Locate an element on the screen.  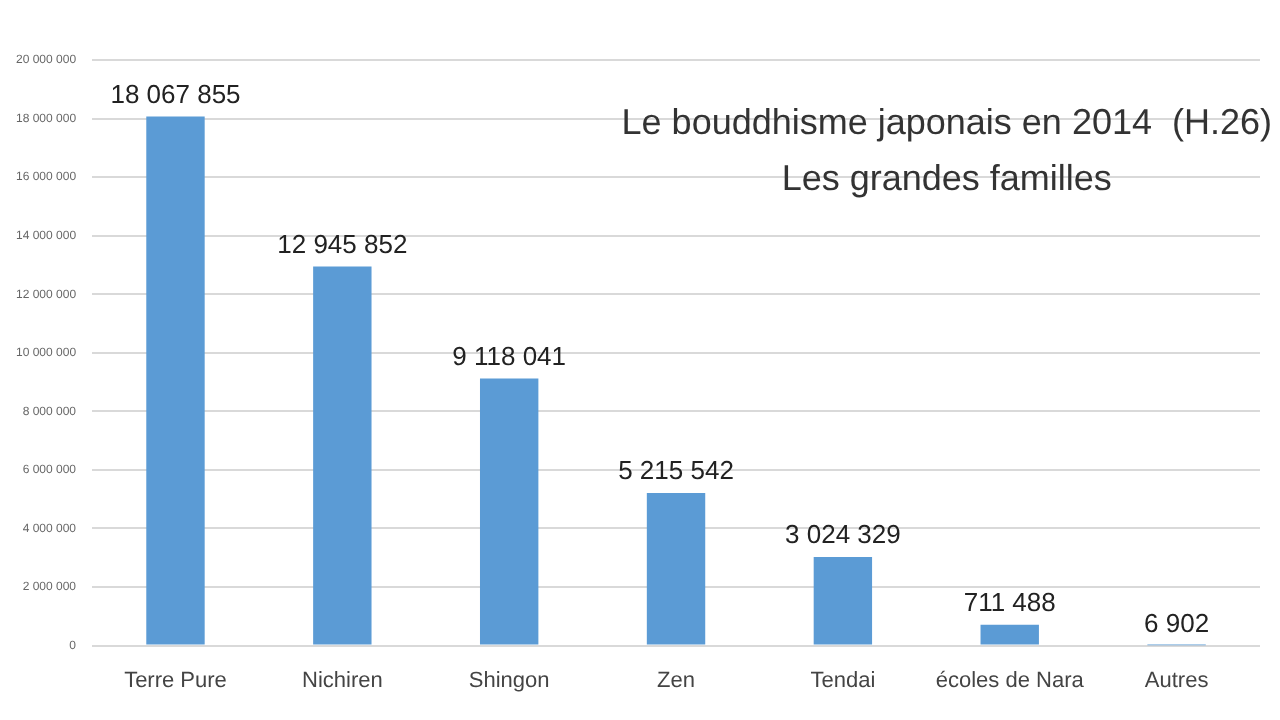
data-label: 12 945 852 is located at coordinates (342, 243).